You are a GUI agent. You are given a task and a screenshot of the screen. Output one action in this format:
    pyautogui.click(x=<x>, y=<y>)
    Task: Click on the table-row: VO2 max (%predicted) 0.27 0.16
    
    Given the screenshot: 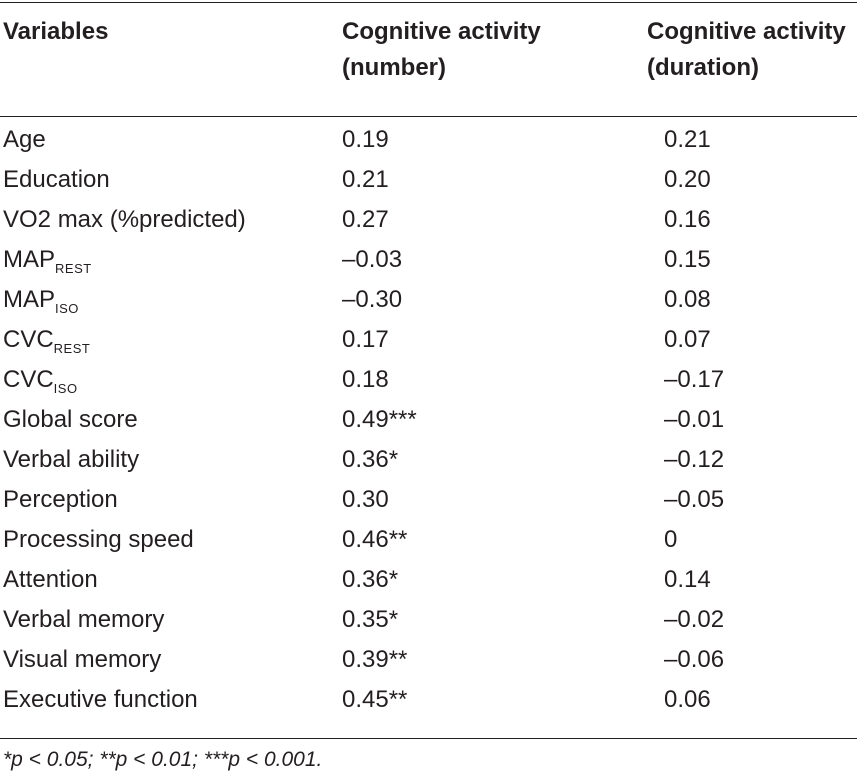 What is the action you would take?
    pyautogui.click(x=428, y=220)
    